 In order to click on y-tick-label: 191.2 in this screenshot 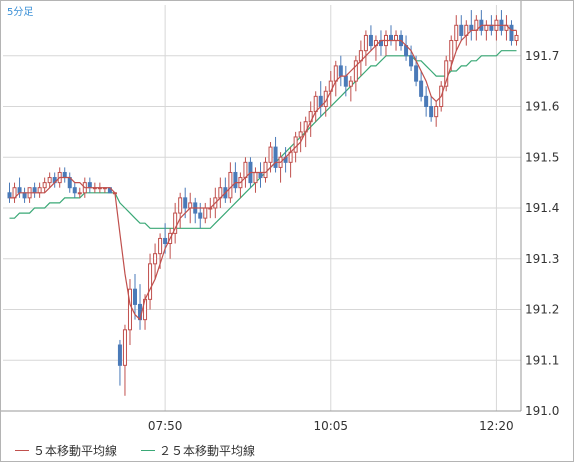, I will do `click(542, 310)`.